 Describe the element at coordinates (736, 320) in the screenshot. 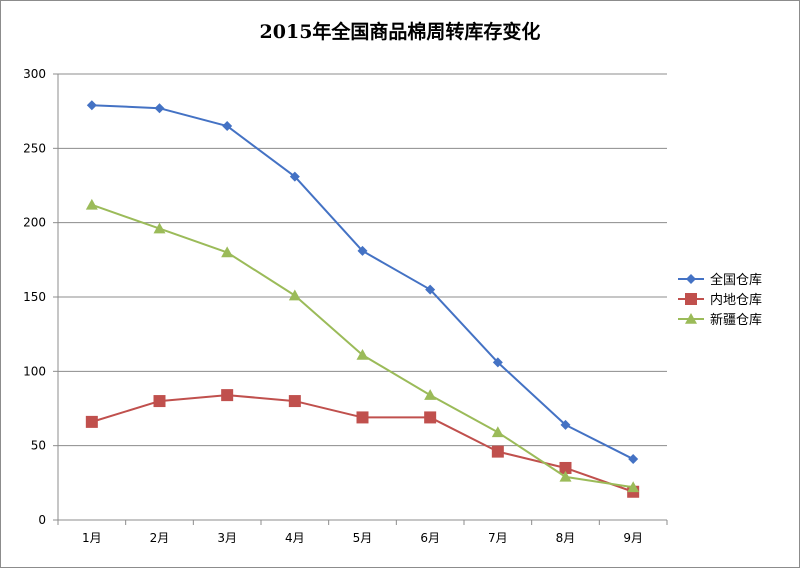

I see `legend-label-3: 新疆仓库` at that location.